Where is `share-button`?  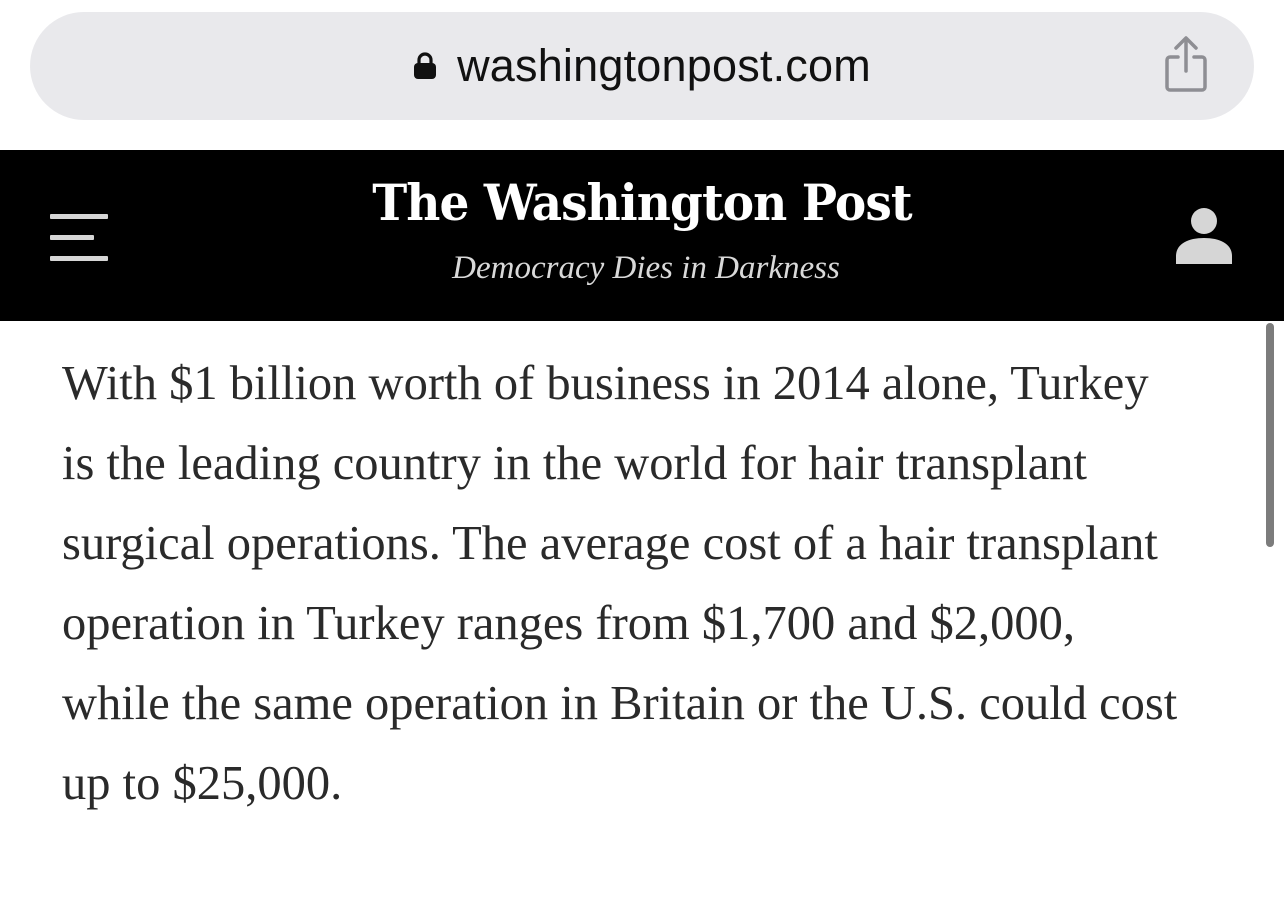 share-button is located at coordinates (1186, 66).